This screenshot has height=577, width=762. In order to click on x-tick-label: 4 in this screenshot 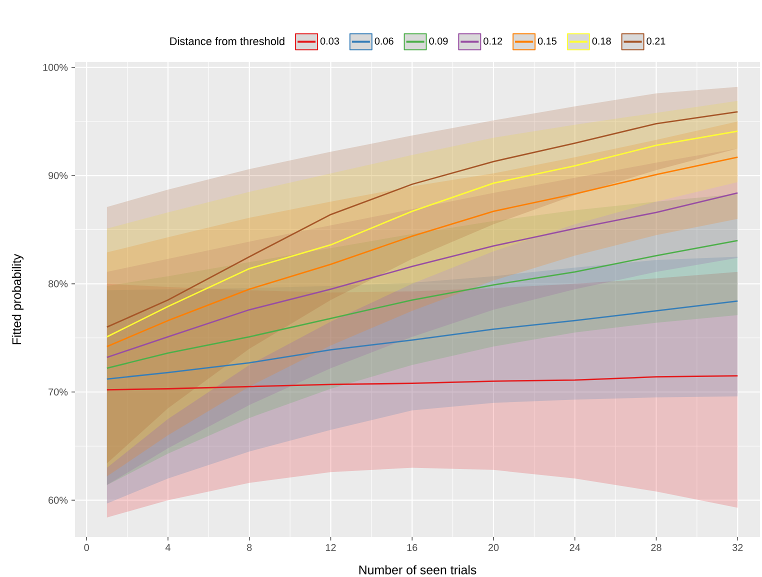, I will do `click(167, 547)`.